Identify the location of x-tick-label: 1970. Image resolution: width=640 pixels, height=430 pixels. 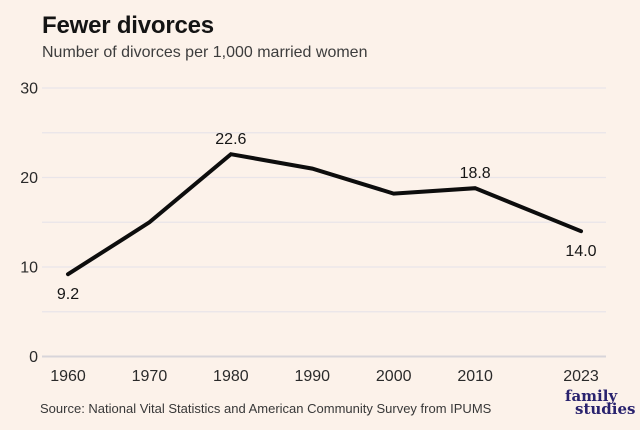
(150, 376).